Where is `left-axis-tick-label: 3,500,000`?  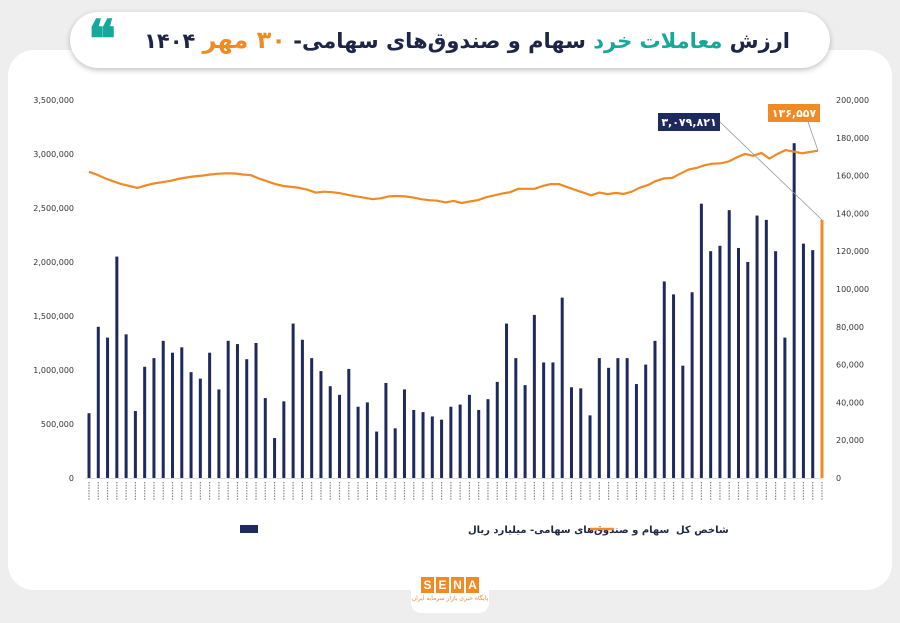 left-axis-tick-label: 3,500,000 is located at coordinates (53, 100).